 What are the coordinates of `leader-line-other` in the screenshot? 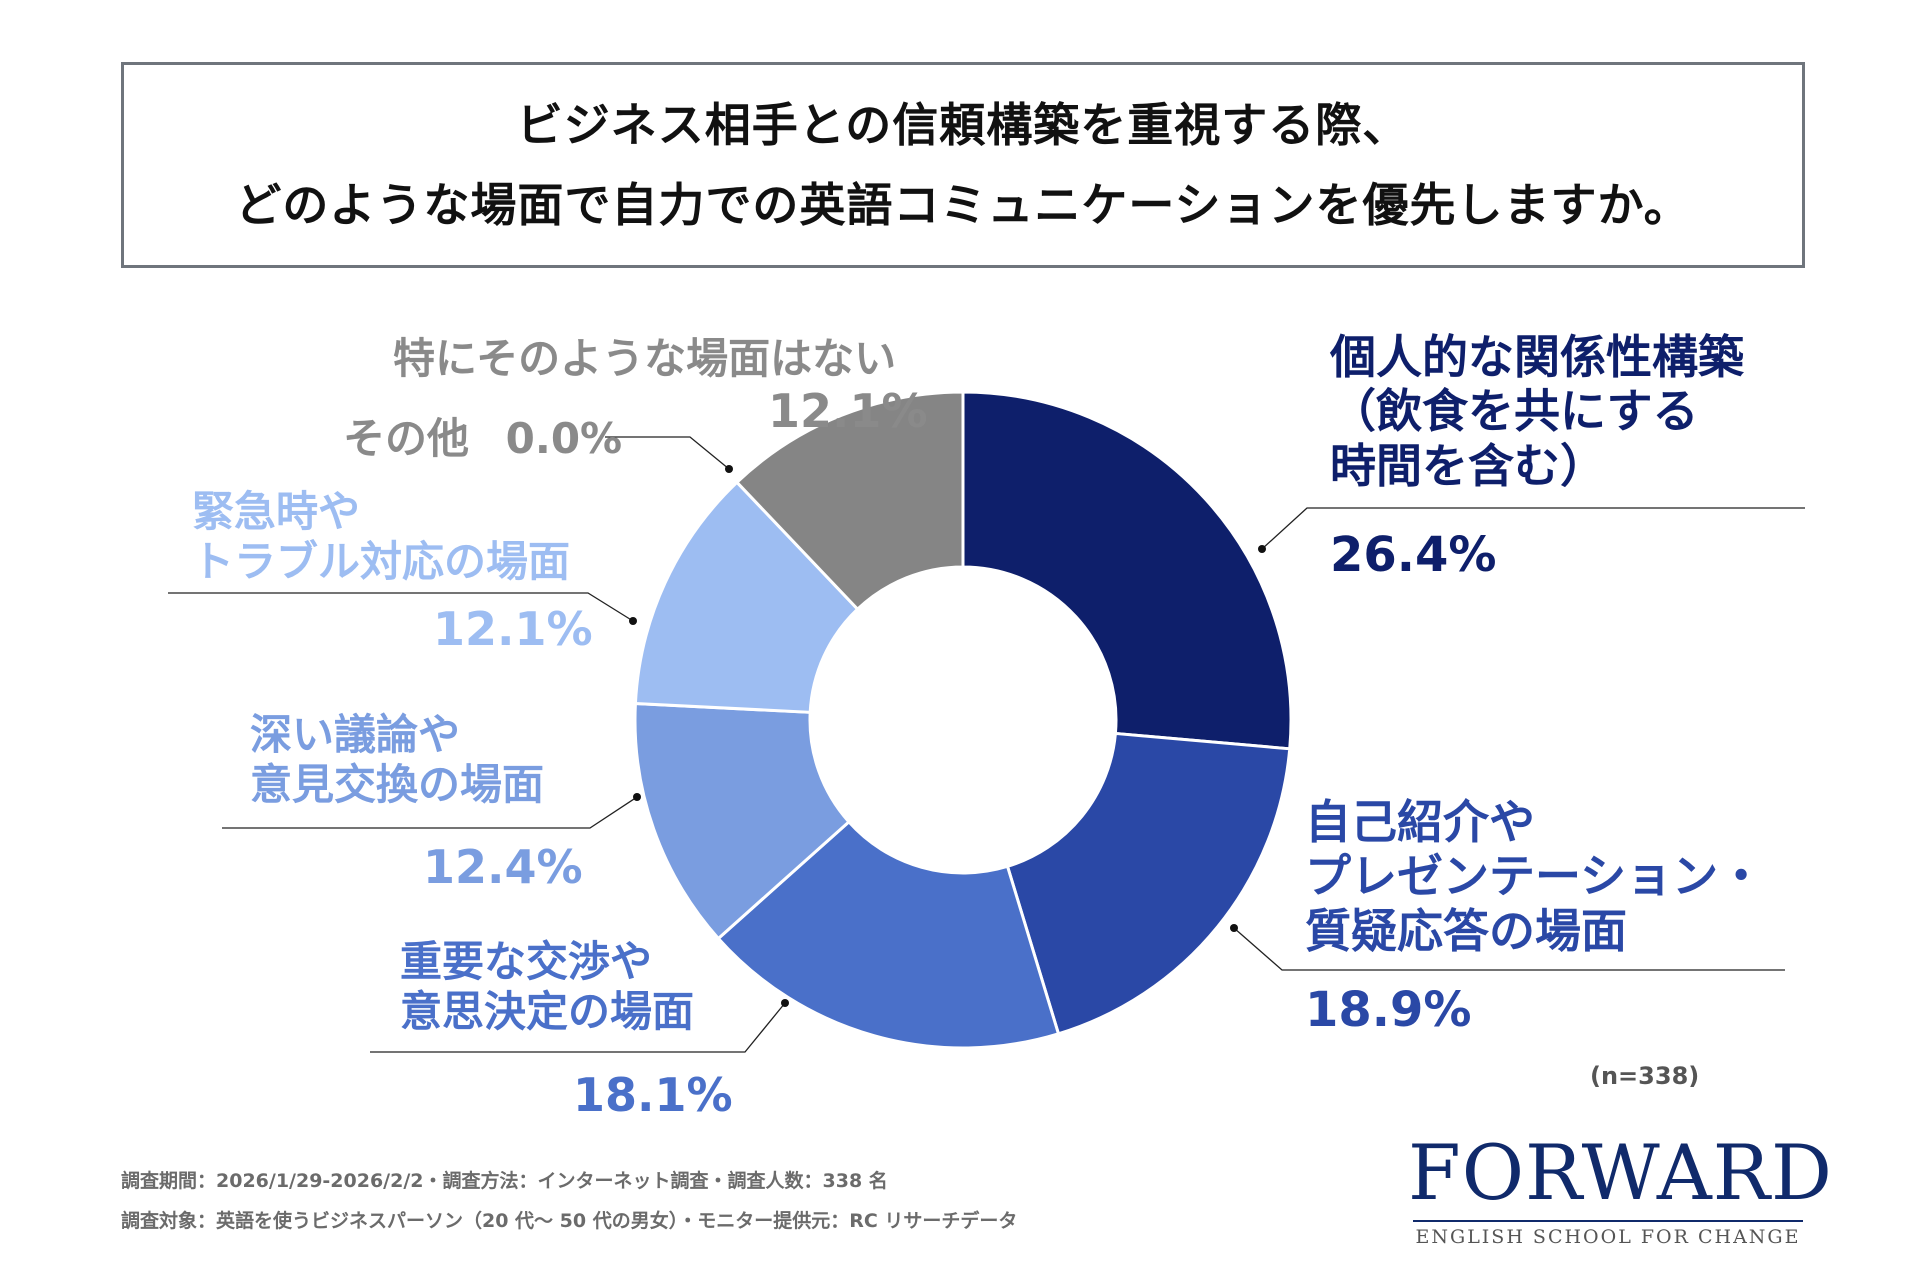 It's located at (667, 453).